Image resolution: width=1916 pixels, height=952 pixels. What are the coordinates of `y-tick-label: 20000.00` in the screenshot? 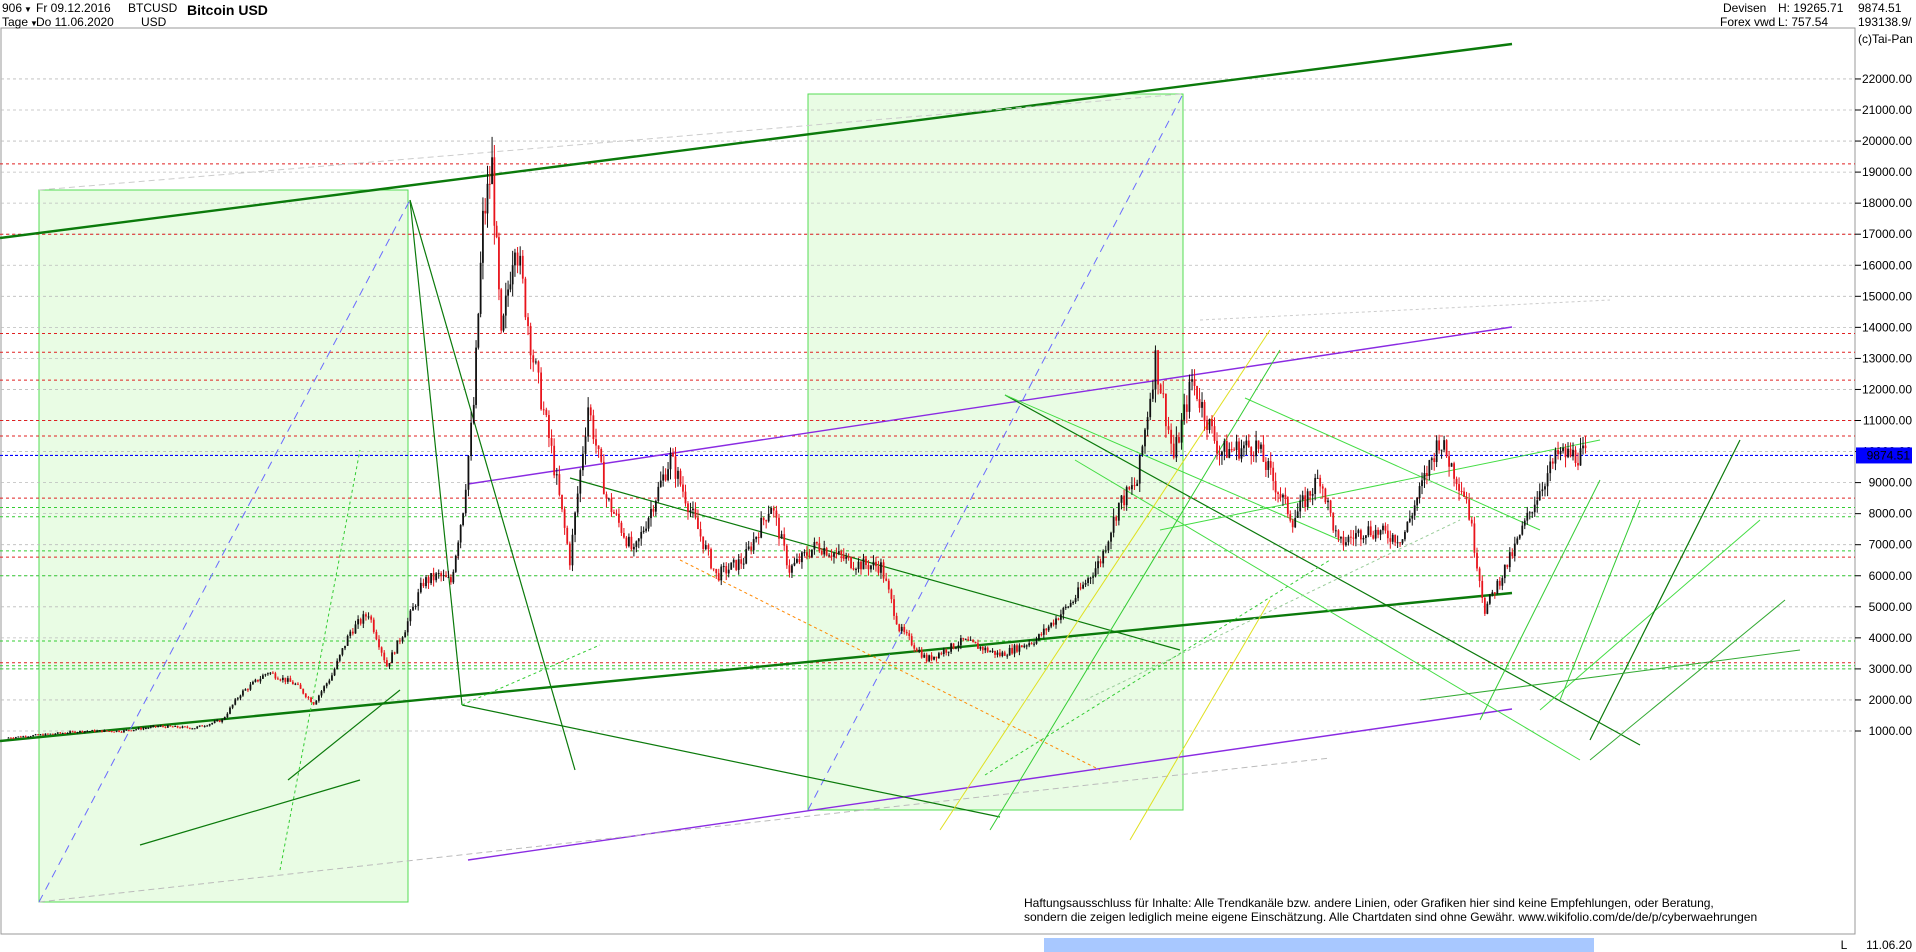 It's located at (1887, 141).